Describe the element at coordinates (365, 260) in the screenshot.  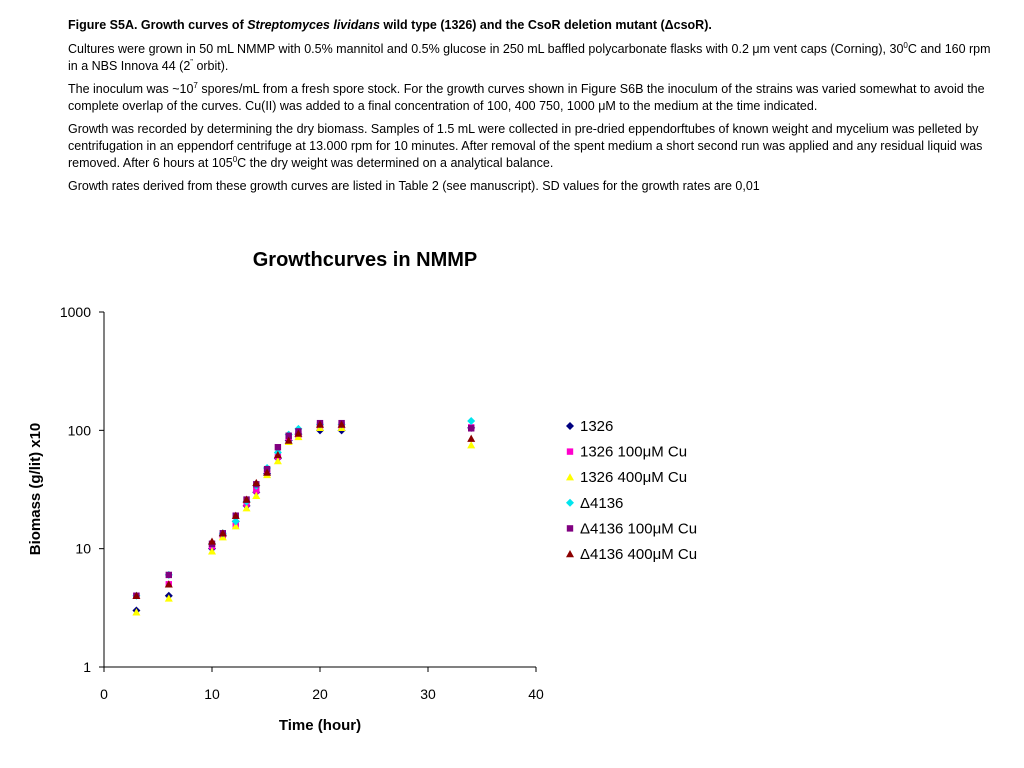
I see `chart-title: Growthcurves in NMMP` at that location.